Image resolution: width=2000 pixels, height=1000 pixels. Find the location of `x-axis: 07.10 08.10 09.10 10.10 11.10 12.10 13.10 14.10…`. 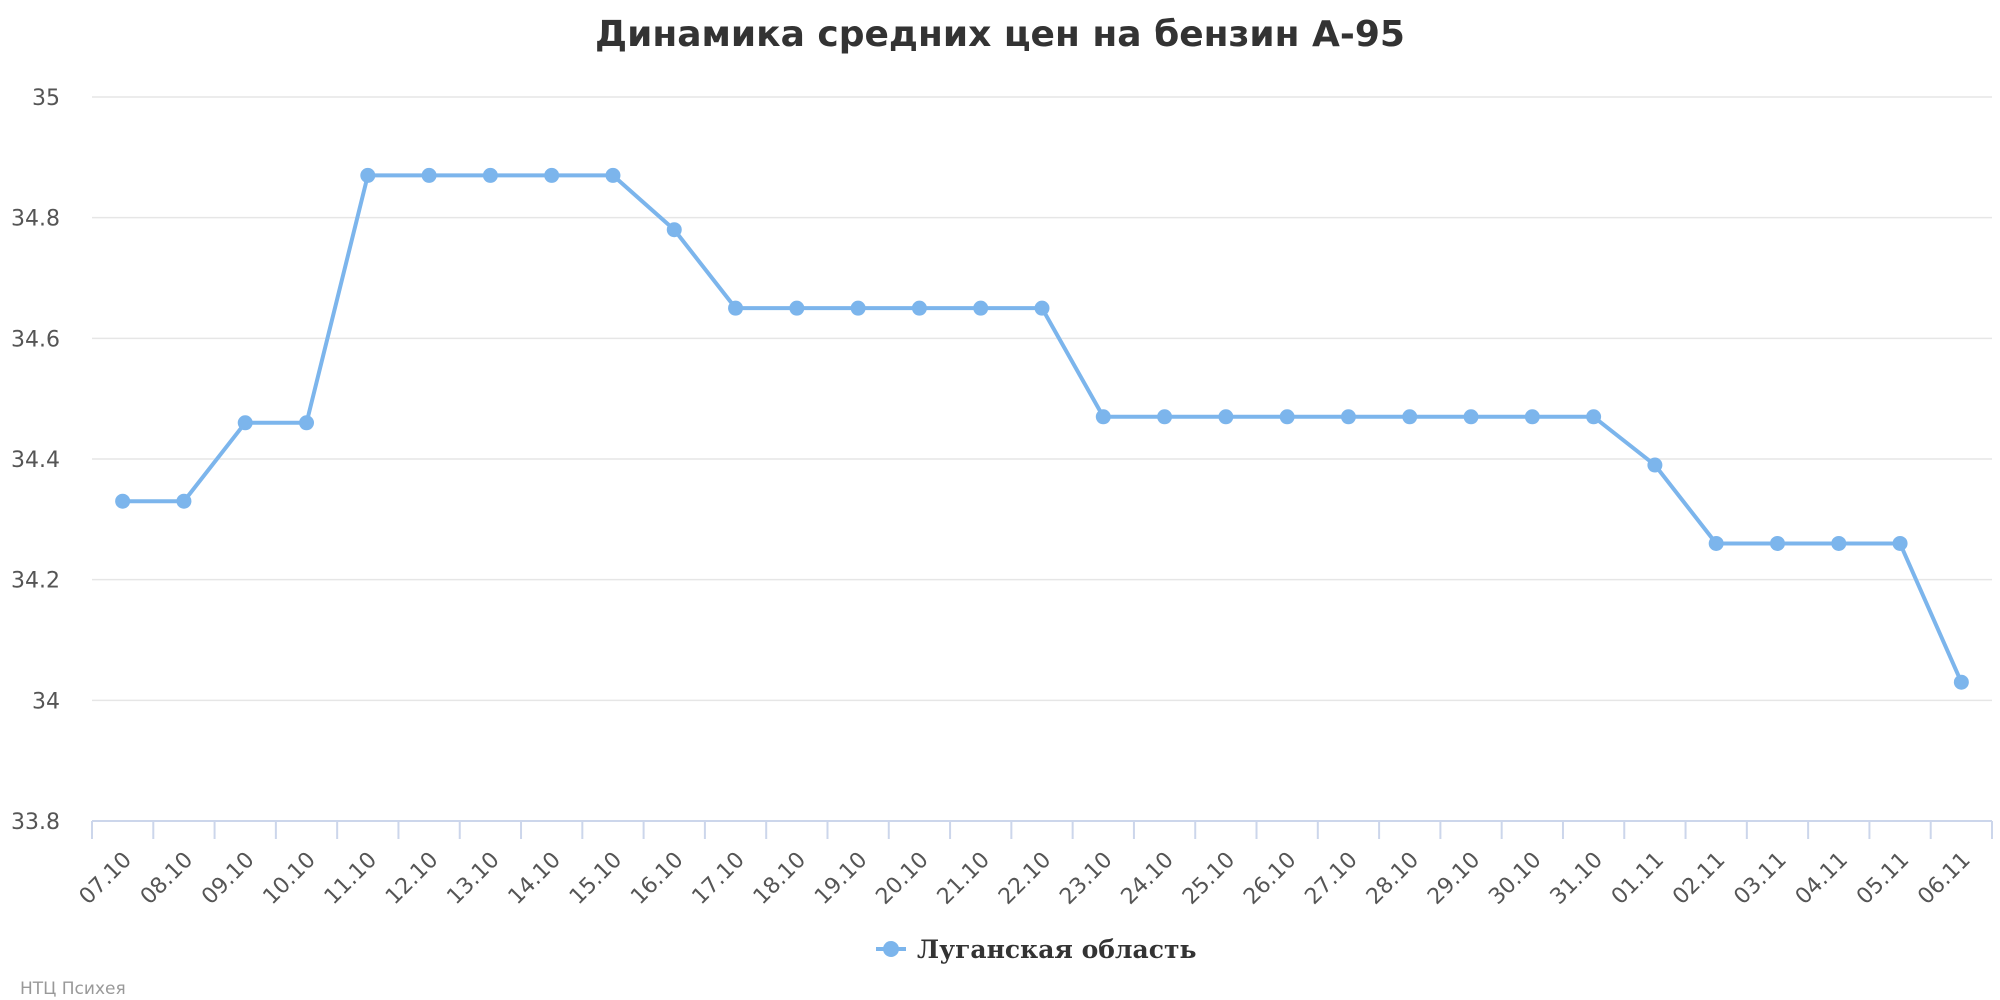

x-axis: 07.10 08.10 09.10 10.10 11.10 12.10 13.10 14.10… is located at coordinates (1034, 865).